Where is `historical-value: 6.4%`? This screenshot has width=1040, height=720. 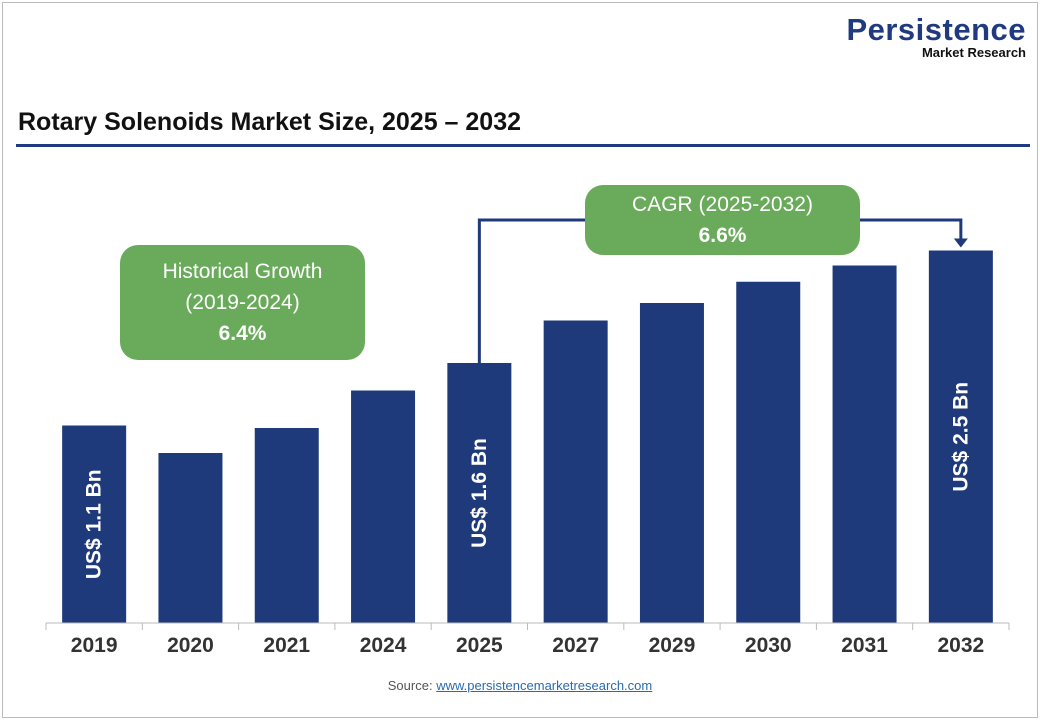 historical-value: 6.4% is located at coordinates (242, 333).